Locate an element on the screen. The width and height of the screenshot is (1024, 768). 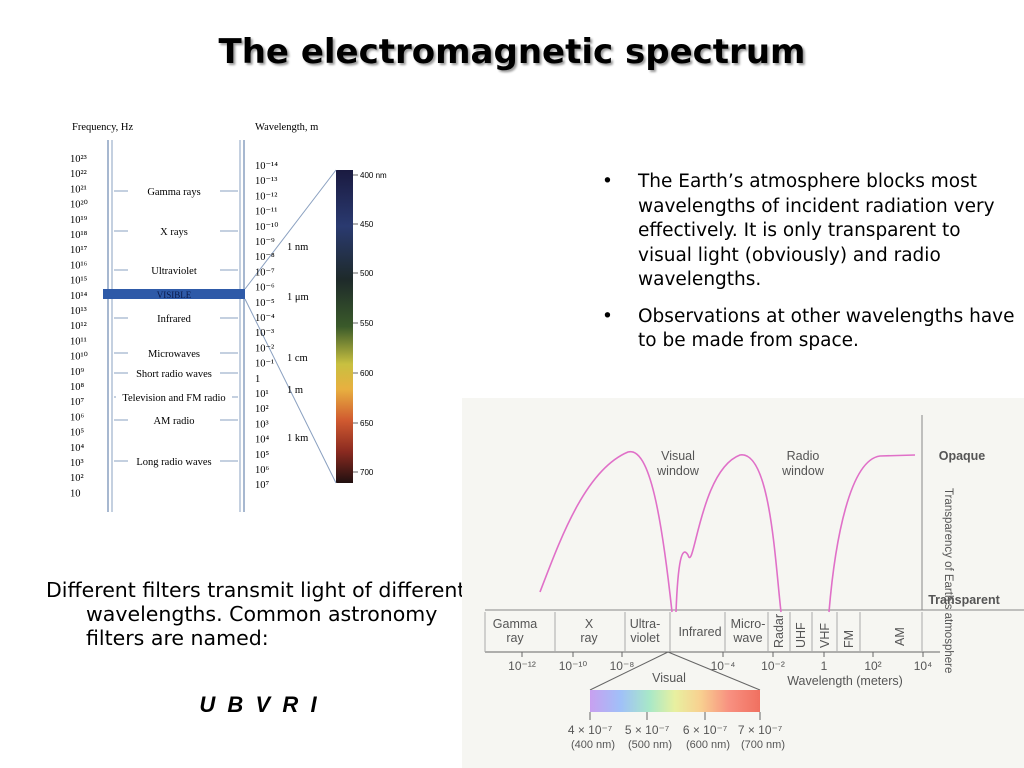
band-label: Short radio waves is located at coordinates (174, 374).